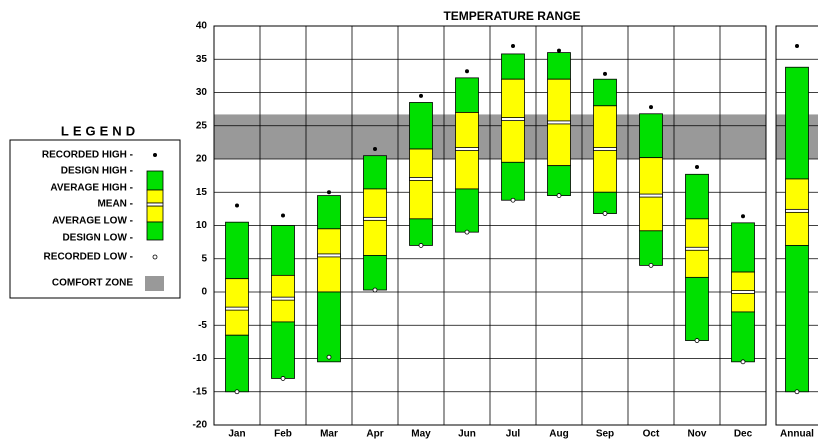 Image resolution: width=818 pixels, height=441 pixels. I want to click on x-tick-label: Nov, so click(697, 434).